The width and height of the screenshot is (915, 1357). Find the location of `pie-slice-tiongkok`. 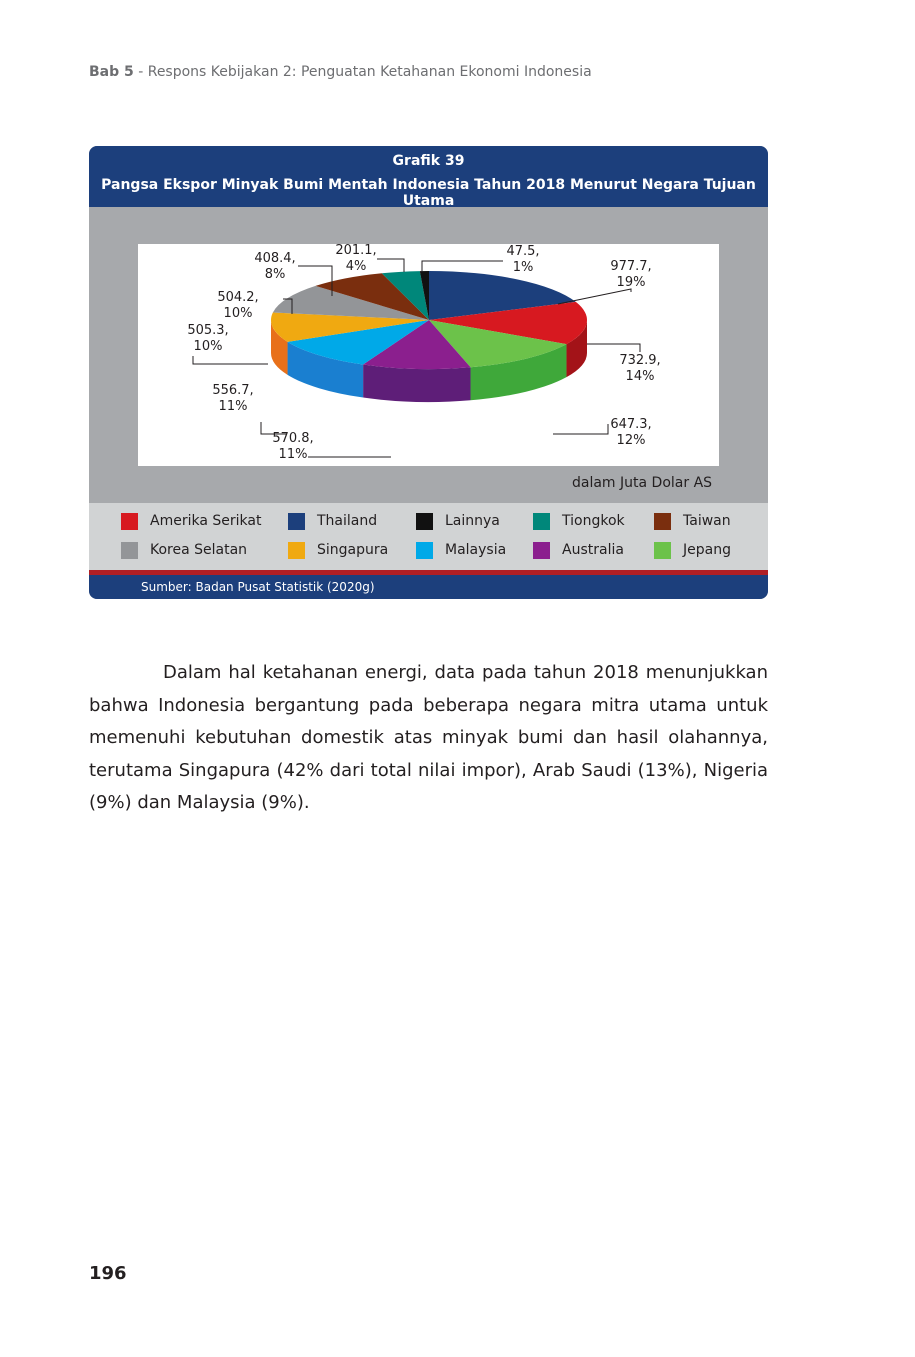

pie-slice-tiongkok is located at coordinates (405, 295).